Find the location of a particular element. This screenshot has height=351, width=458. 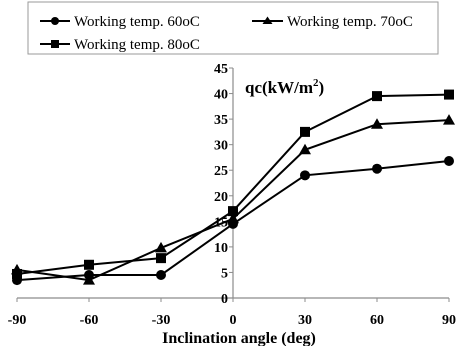

y-tick-label: 35 is located at coordinates (221, 120).